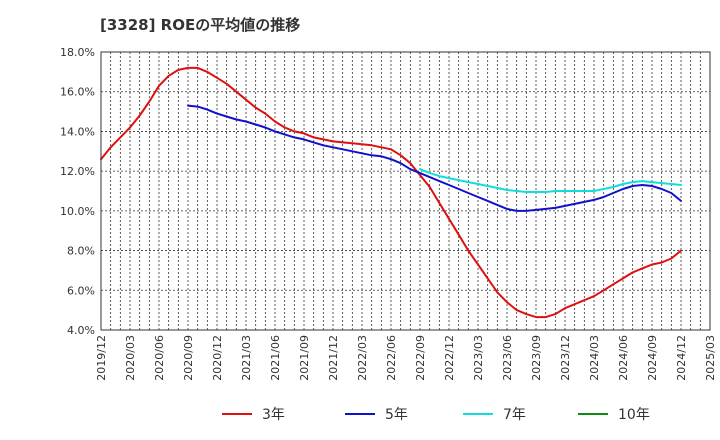 The height and width of the screenshot is (440, 720). Describe the element at coordinates (710, 358) in the screenshot. I see `x-tick-label: 2025/03` at that location.